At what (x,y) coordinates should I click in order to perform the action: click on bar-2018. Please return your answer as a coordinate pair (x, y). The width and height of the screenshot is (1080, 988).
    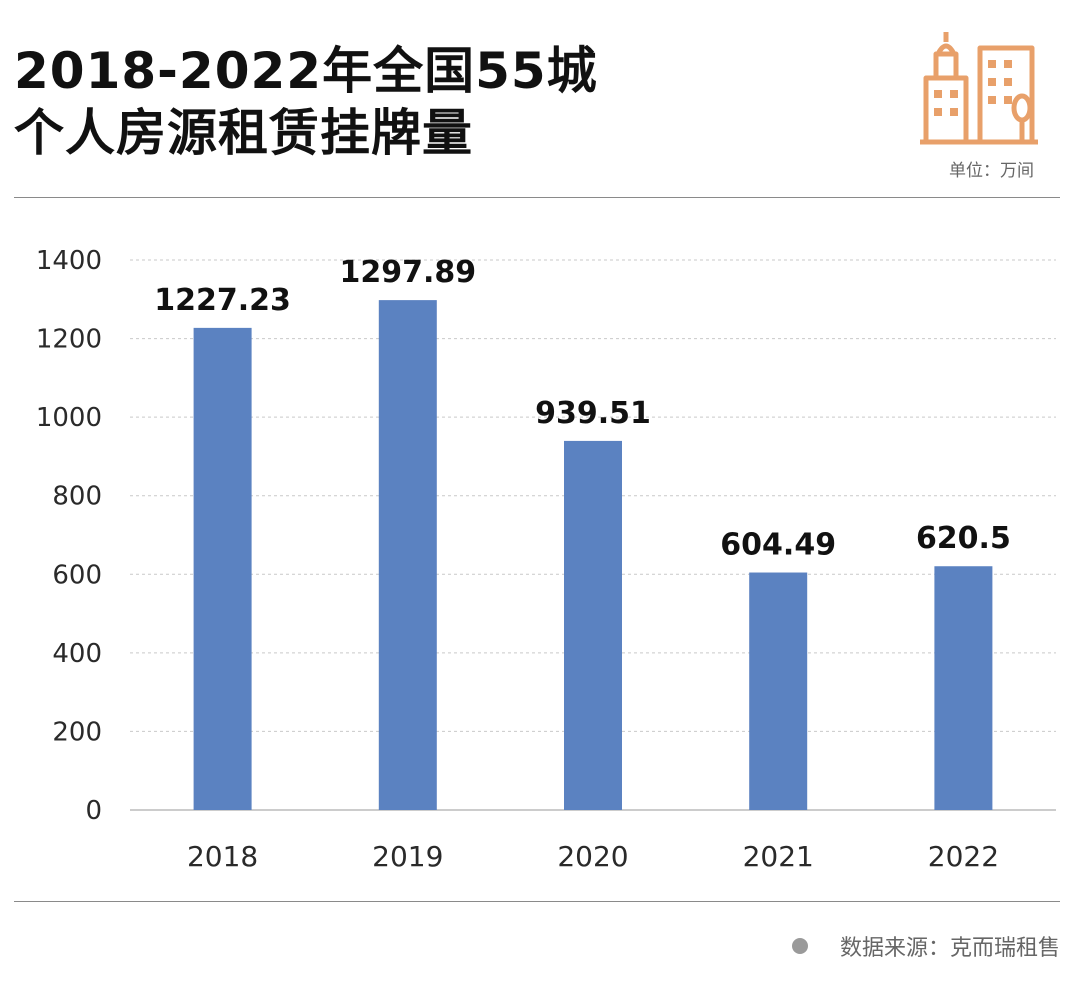
    Looking at the image, I should click on (222, 568).